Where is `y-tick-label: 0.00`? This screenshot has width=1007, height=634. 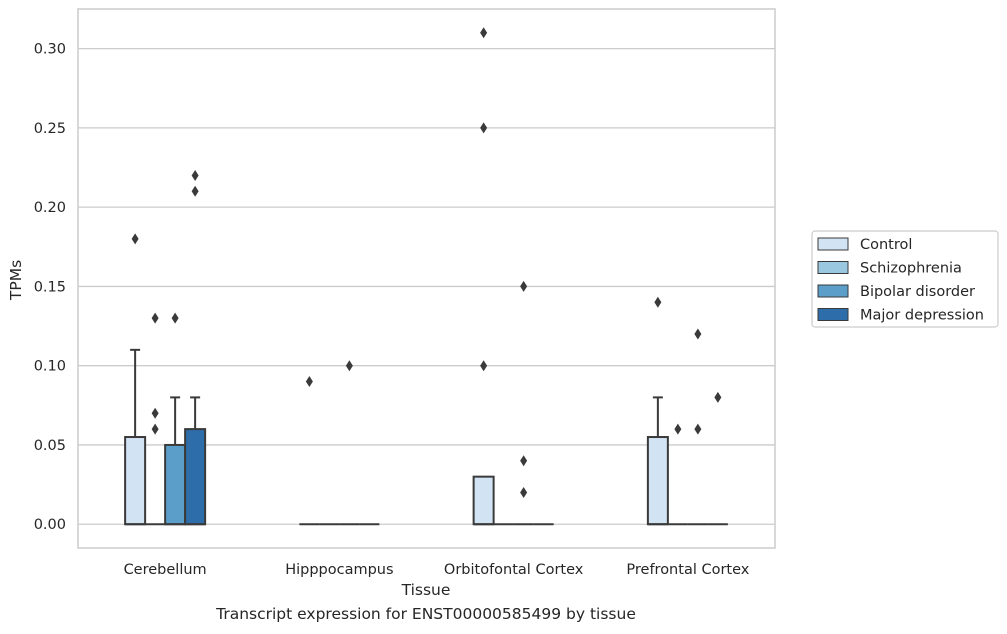 y-tick-label: 0.00 is located at coordinates (50, 525).